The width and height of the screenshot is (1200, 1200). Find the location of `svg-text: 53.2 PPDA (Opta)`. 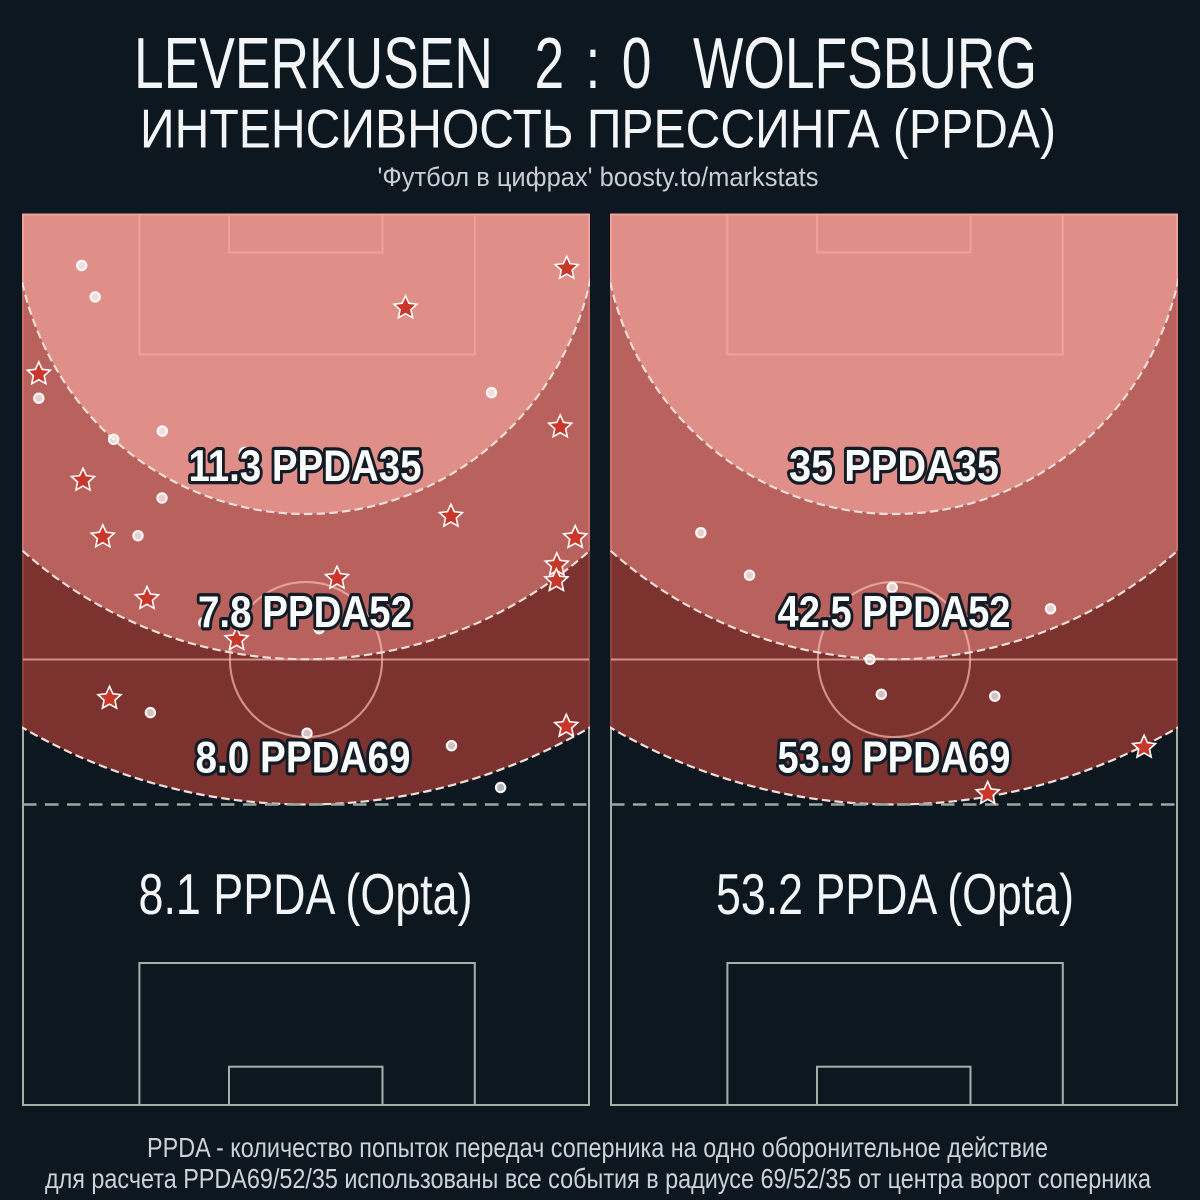

svg-text: 53.2 PPDA (Opta) is located at coordinates (895, 895).